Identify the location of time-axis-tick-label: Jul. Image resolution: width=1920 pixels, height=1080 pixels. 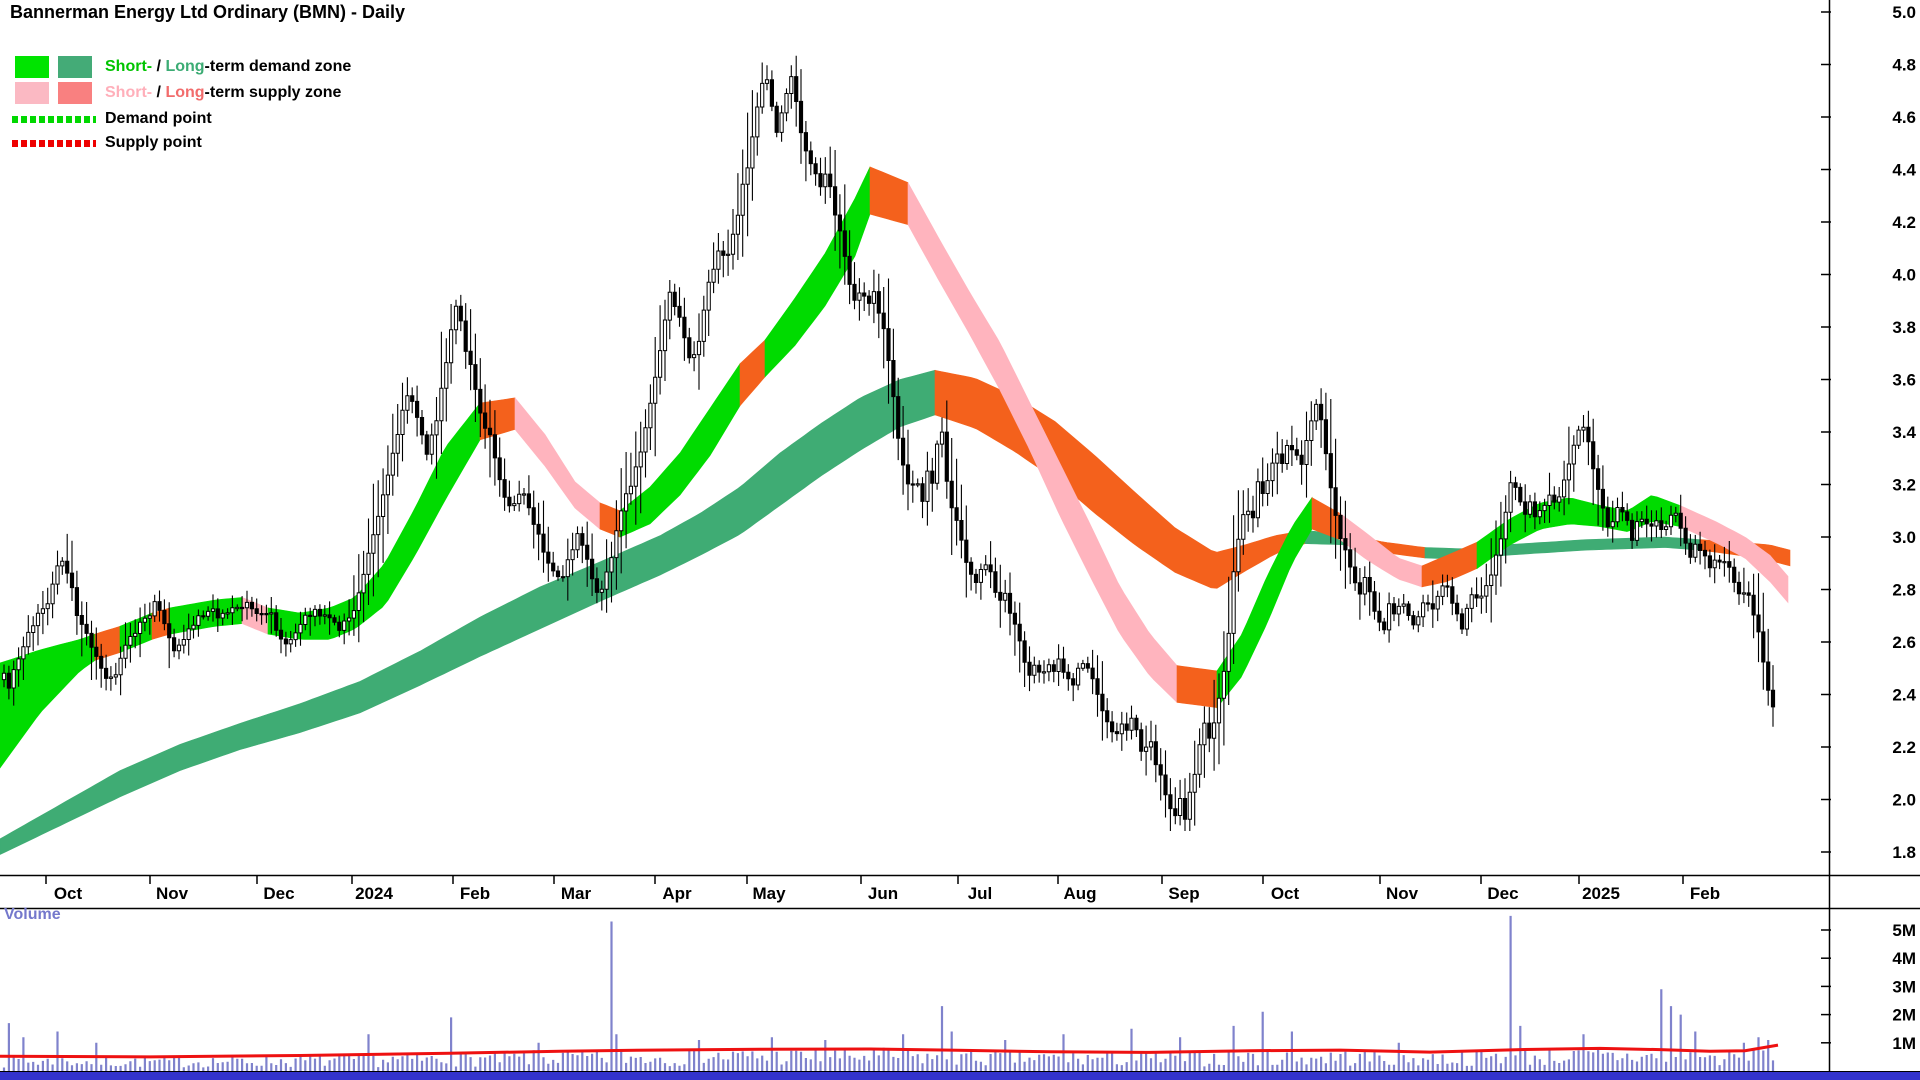
(980, 893).